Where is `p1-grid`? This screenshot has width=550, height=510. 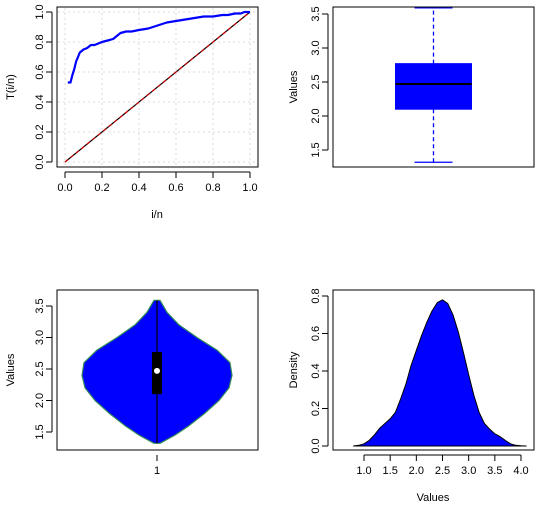
p1-grid is located at coordinates (157, 87).